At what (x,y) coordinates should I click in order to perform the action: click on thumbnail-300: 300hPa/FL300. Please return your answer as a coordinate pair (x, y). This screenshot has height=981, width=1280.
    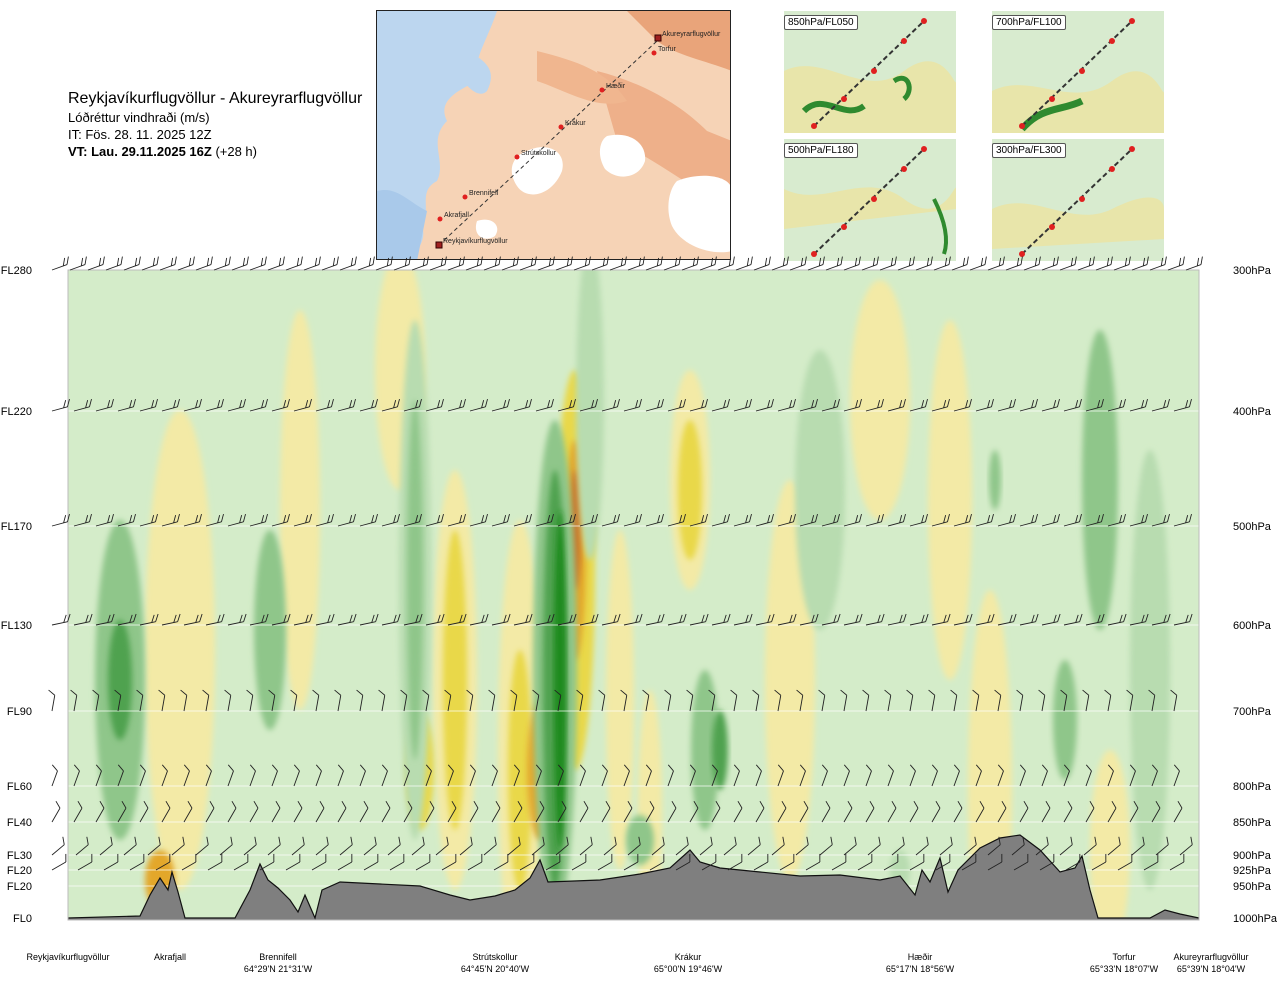
    Looking at the image, I should click on (1078, 200).